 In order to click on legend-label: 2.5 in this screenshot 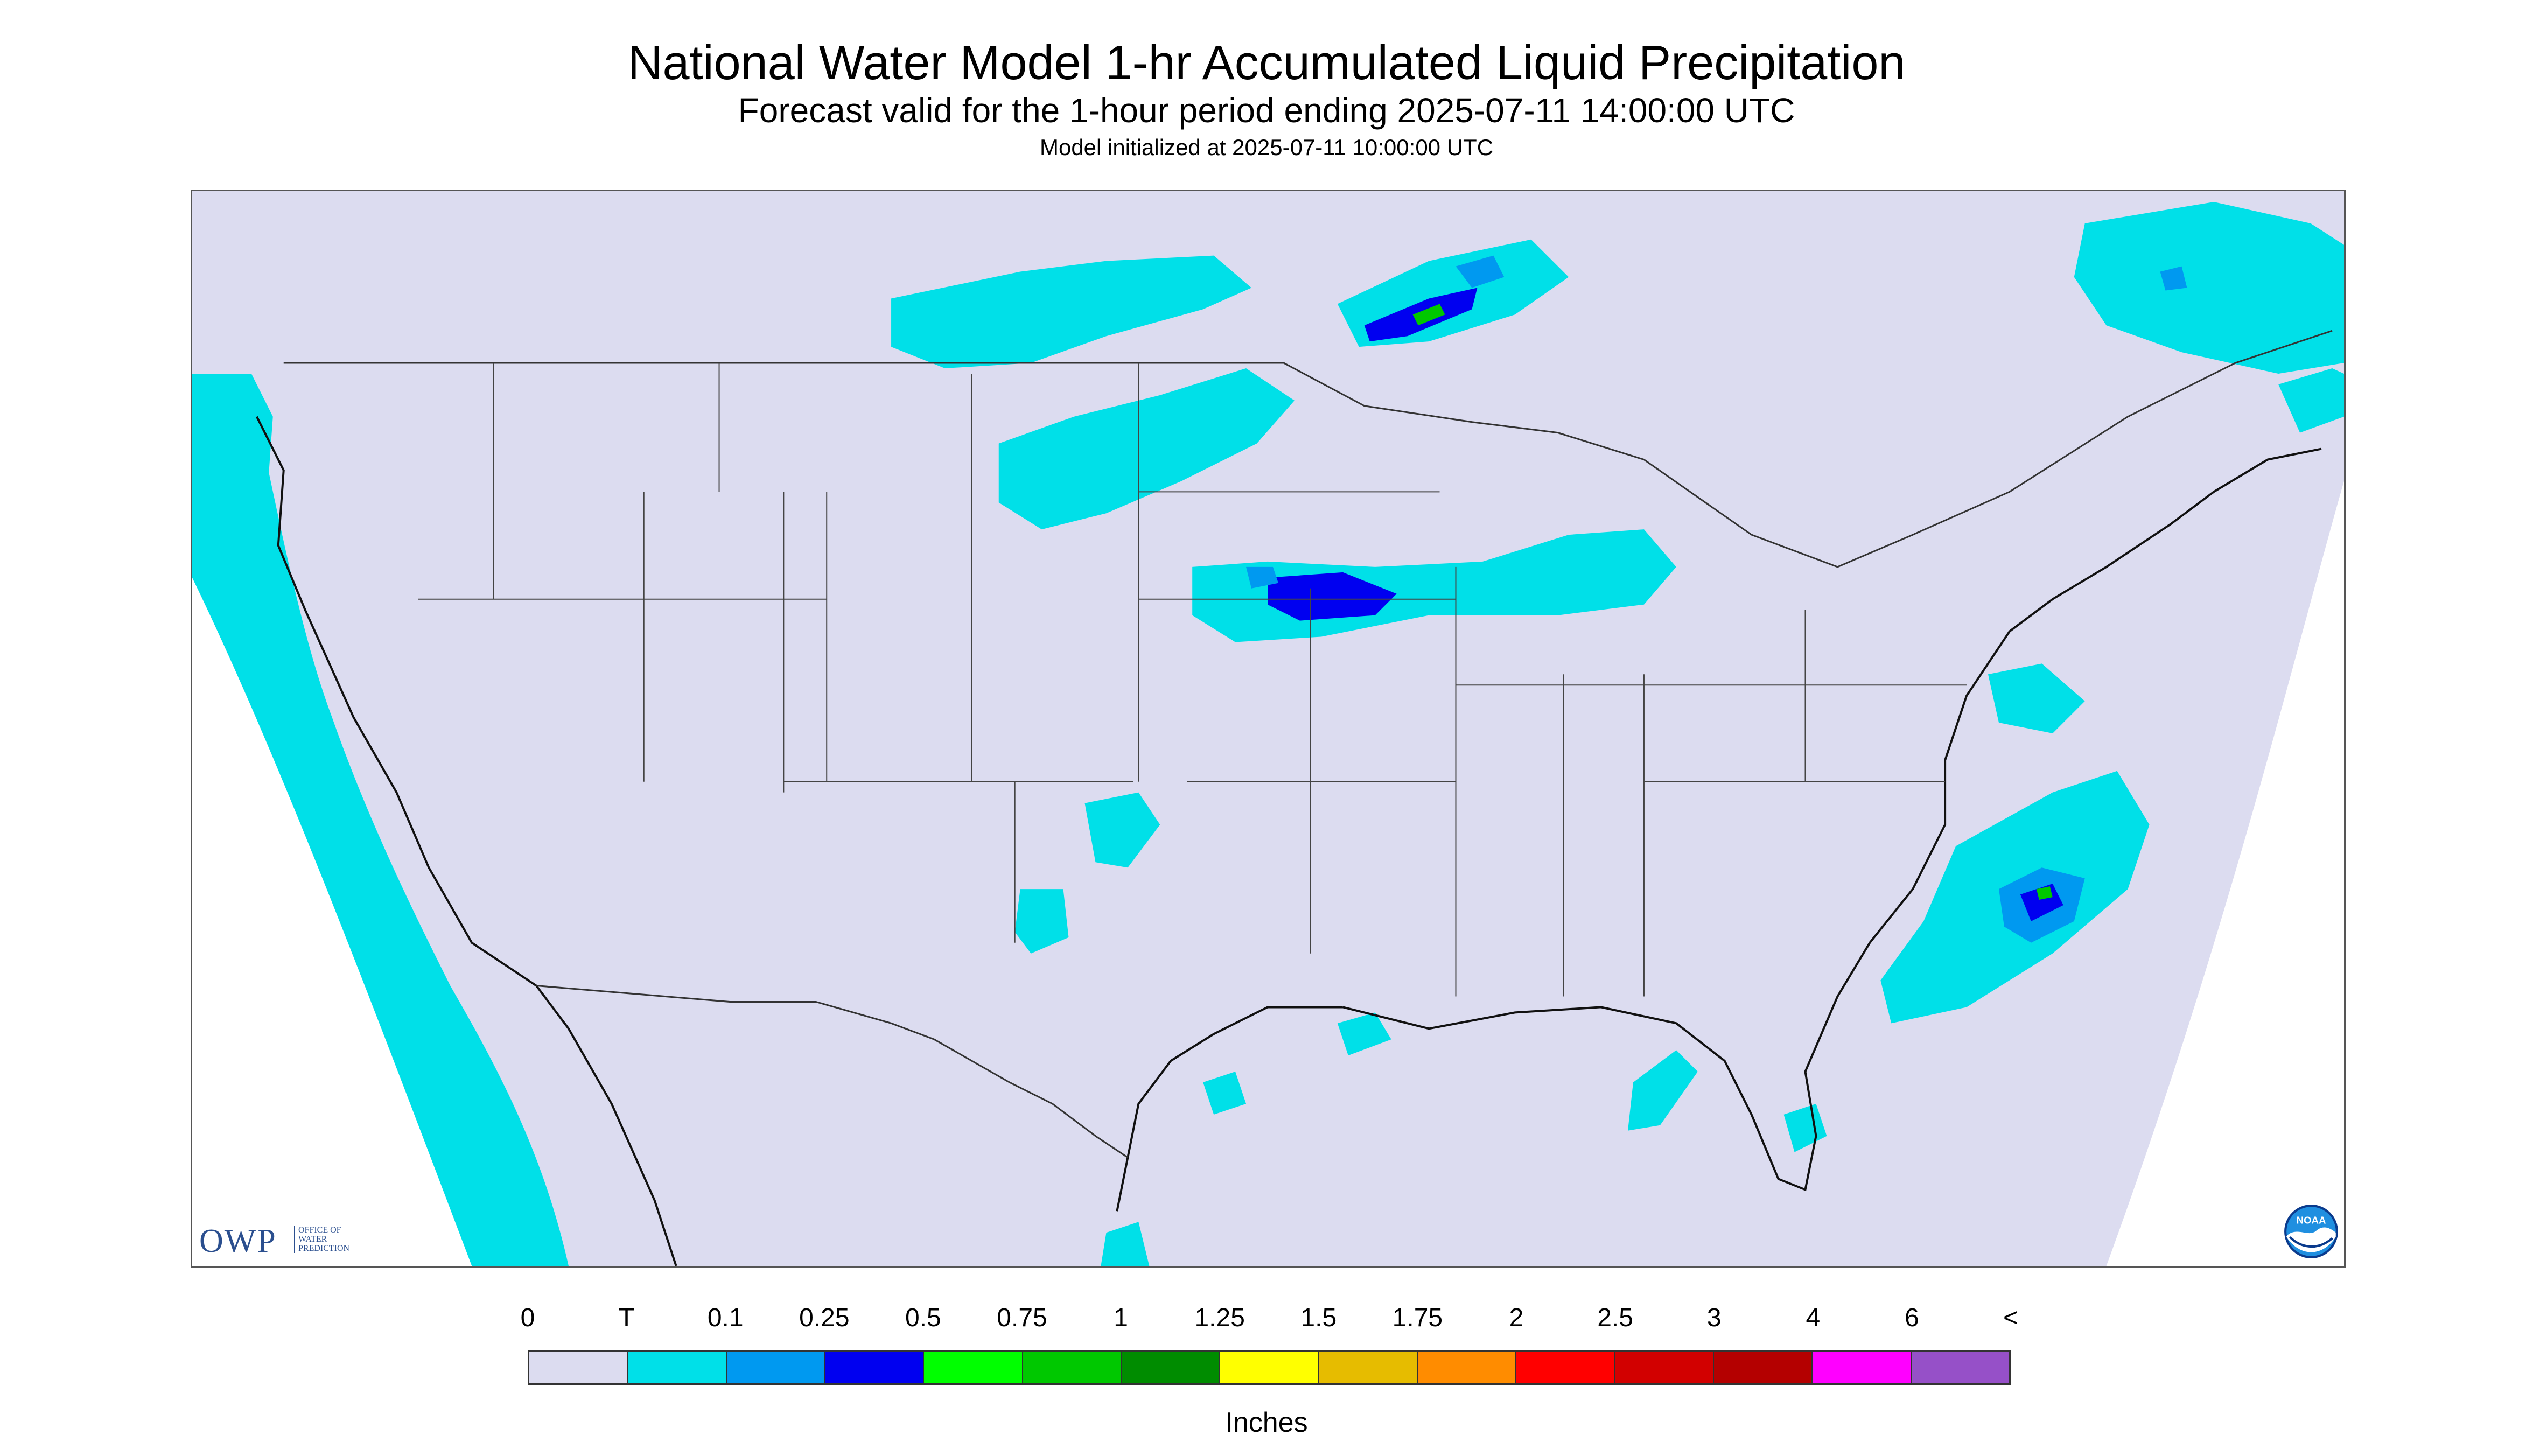, I will do `click(1615, 1318)`.